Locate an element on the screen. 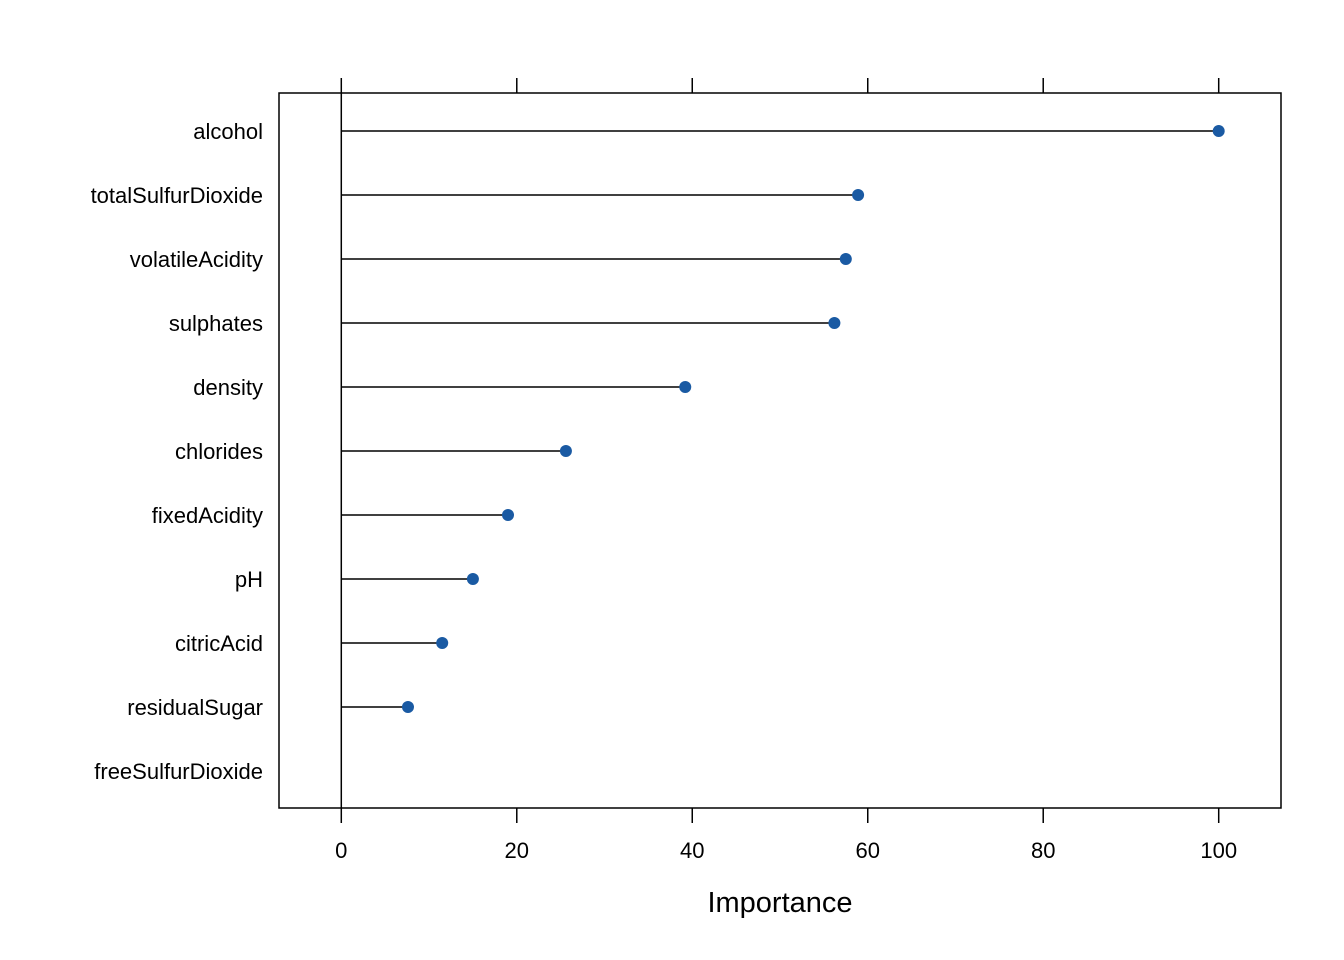 The image size is (1344, 960). category-label: residualSugar is located at coordinates (195, 707).